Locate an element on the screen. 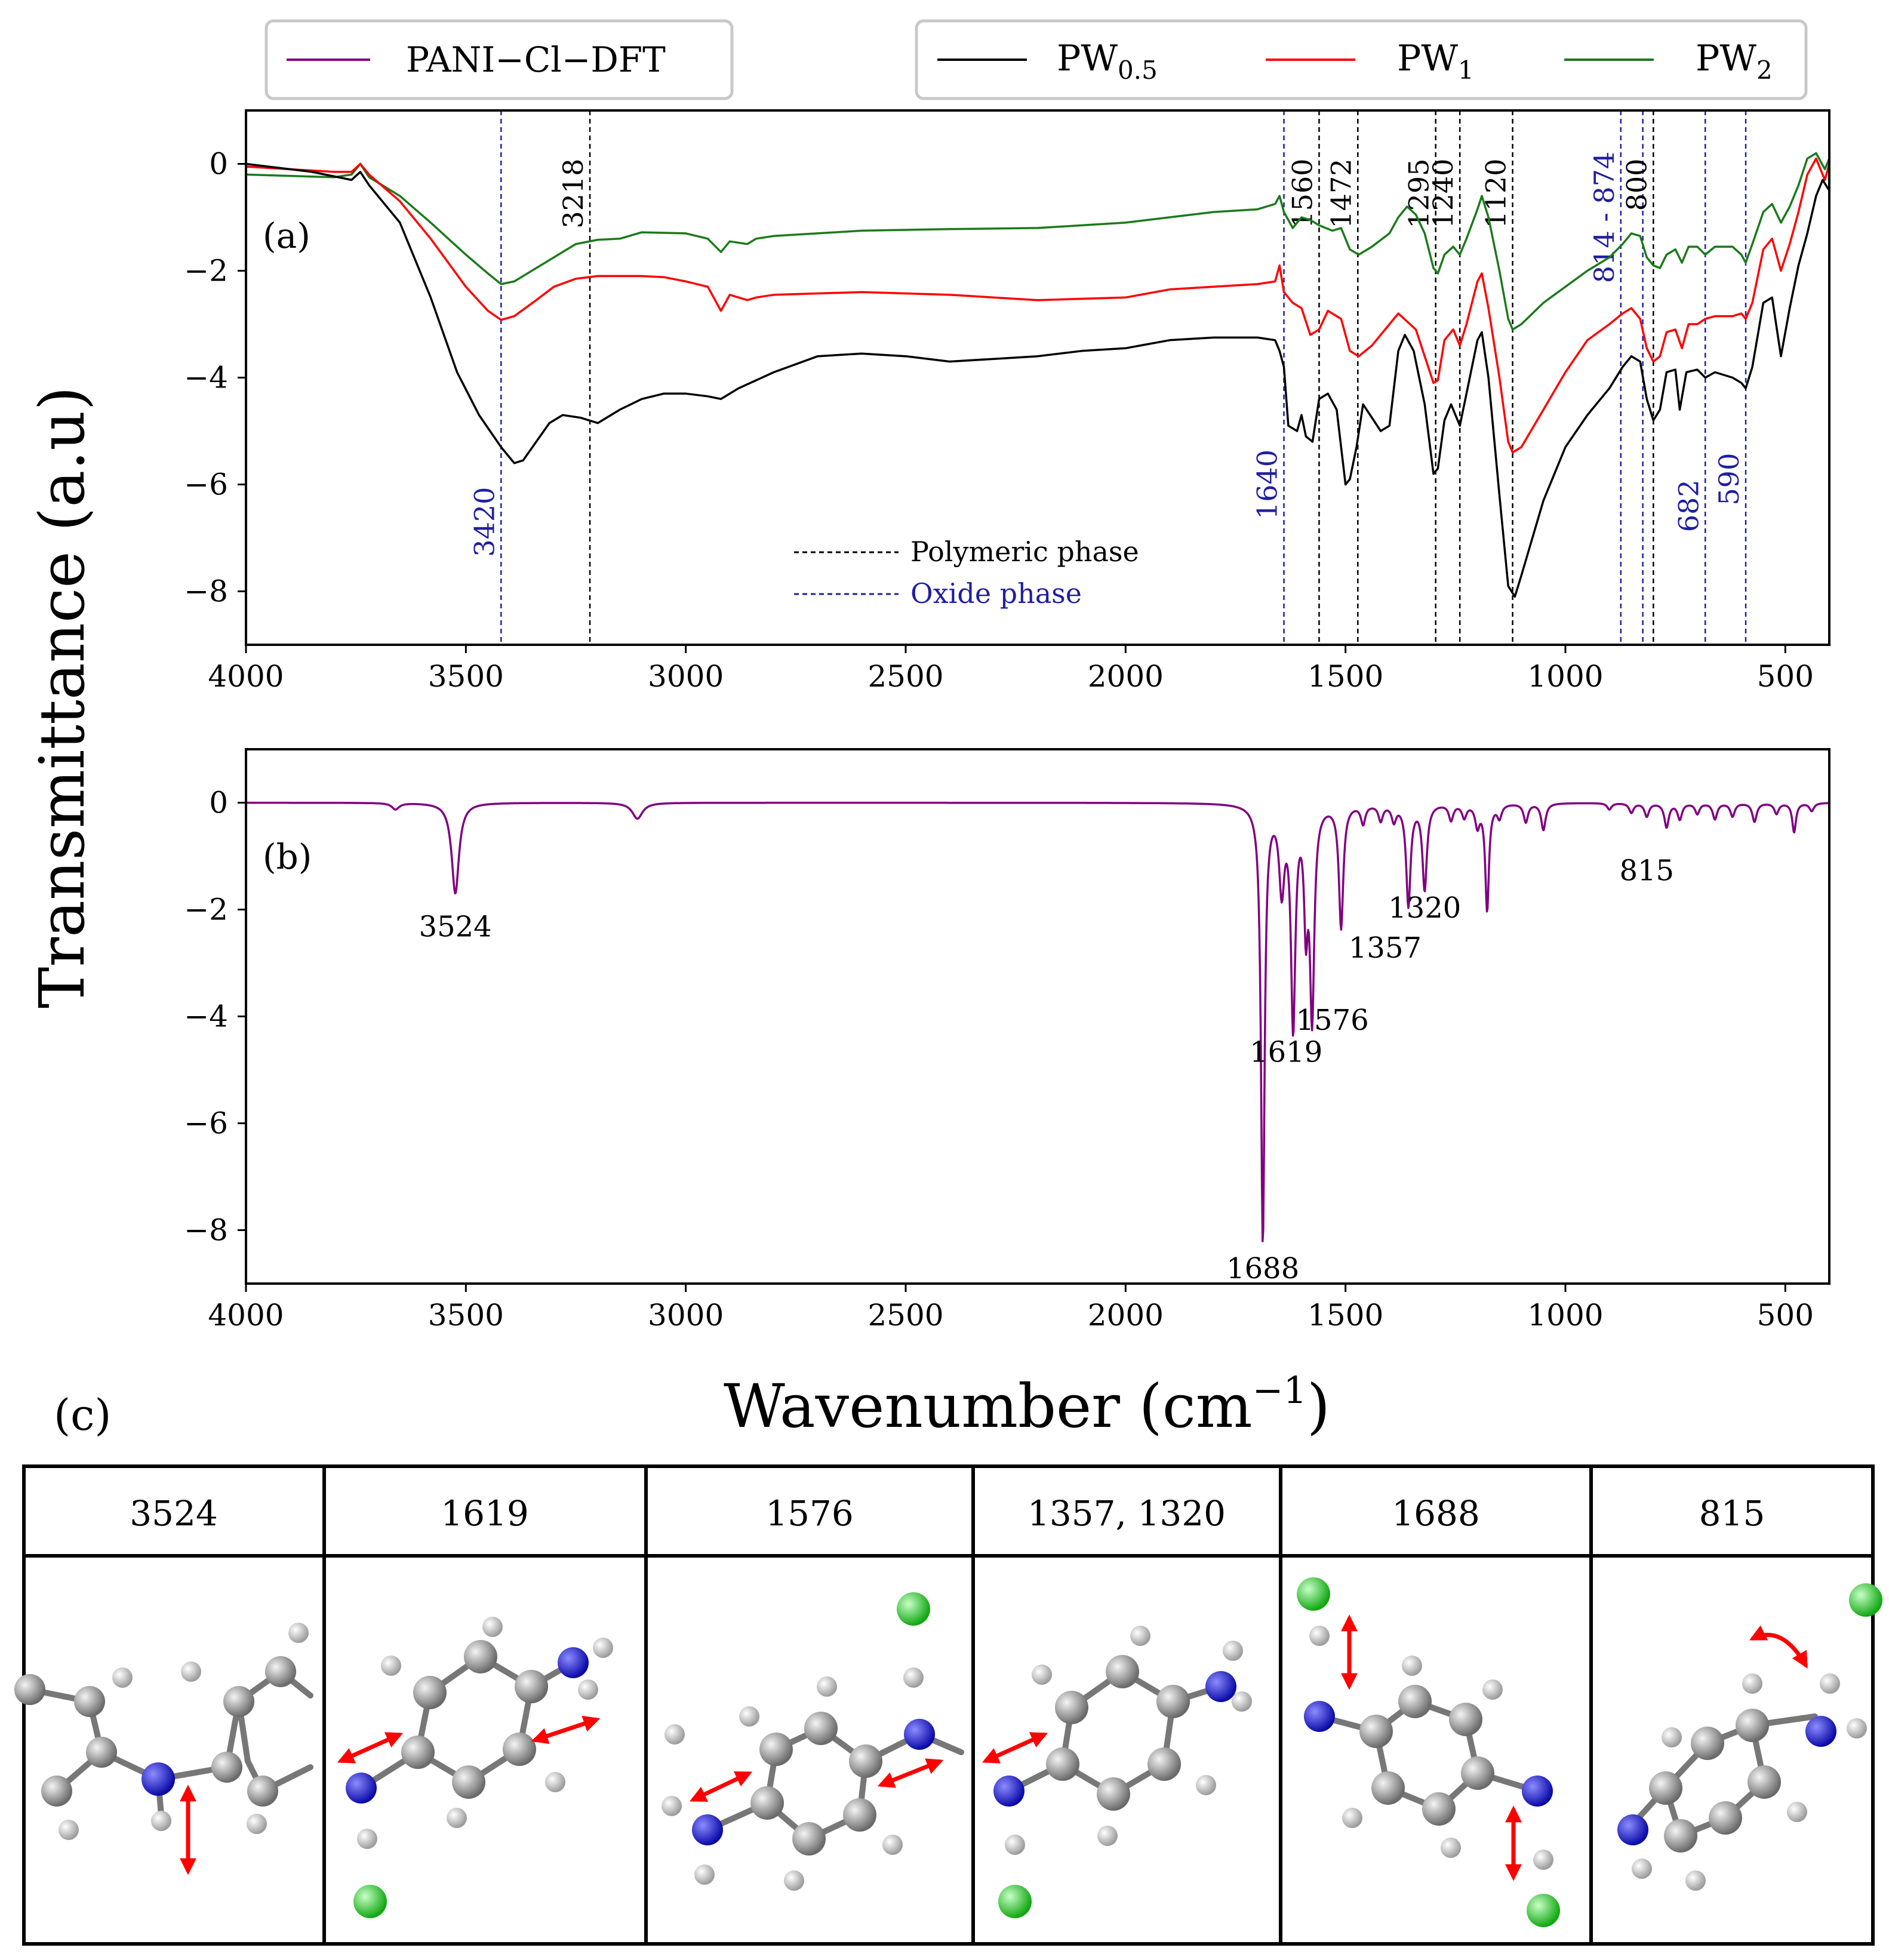 The image size is (1889, 1960). peak-annotation: 1320 is located at coordinates (1424, 908).